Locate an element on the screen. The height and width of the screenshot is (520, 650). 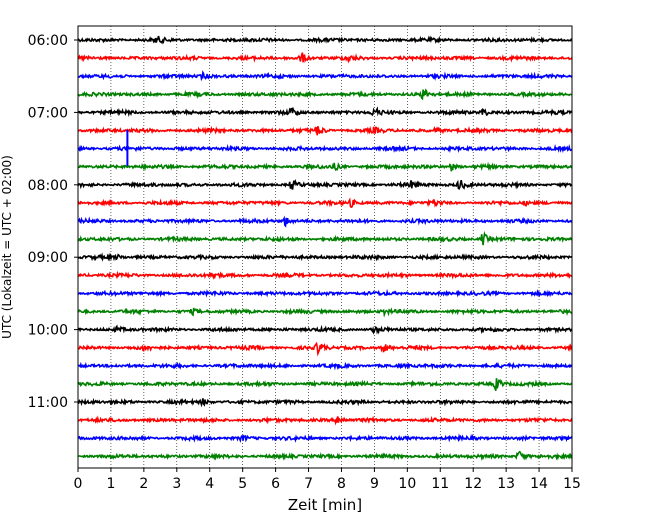
y-tick-label: 10:00 is located at coordinates (48, 331).